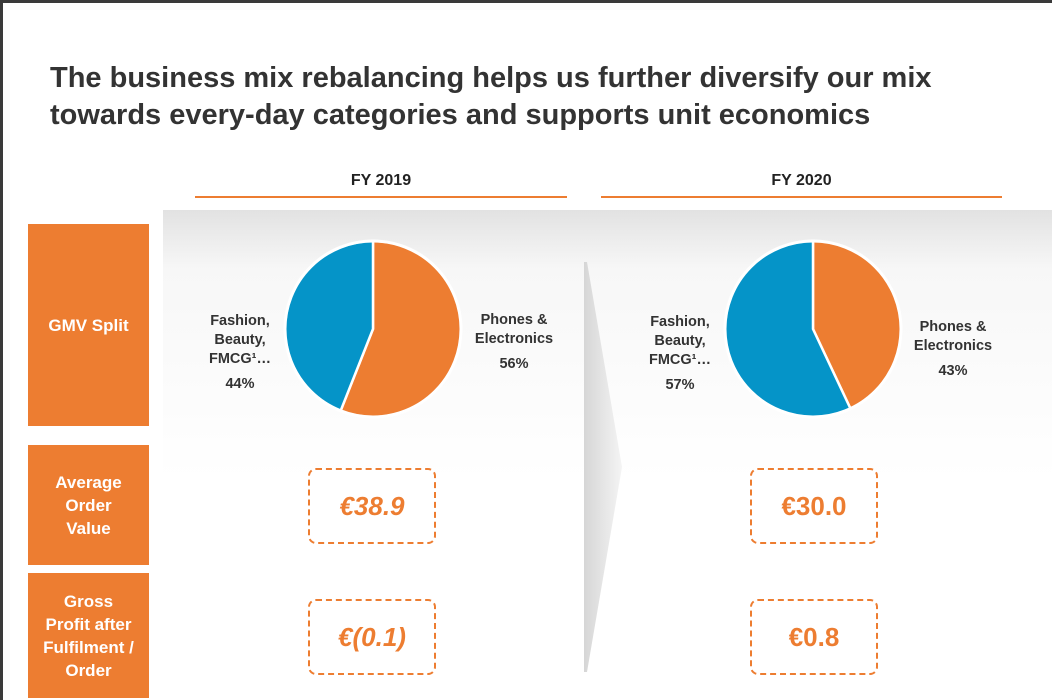  I want to click on pie-pct-fashion-fy2020: 57%, so click(680, 385).